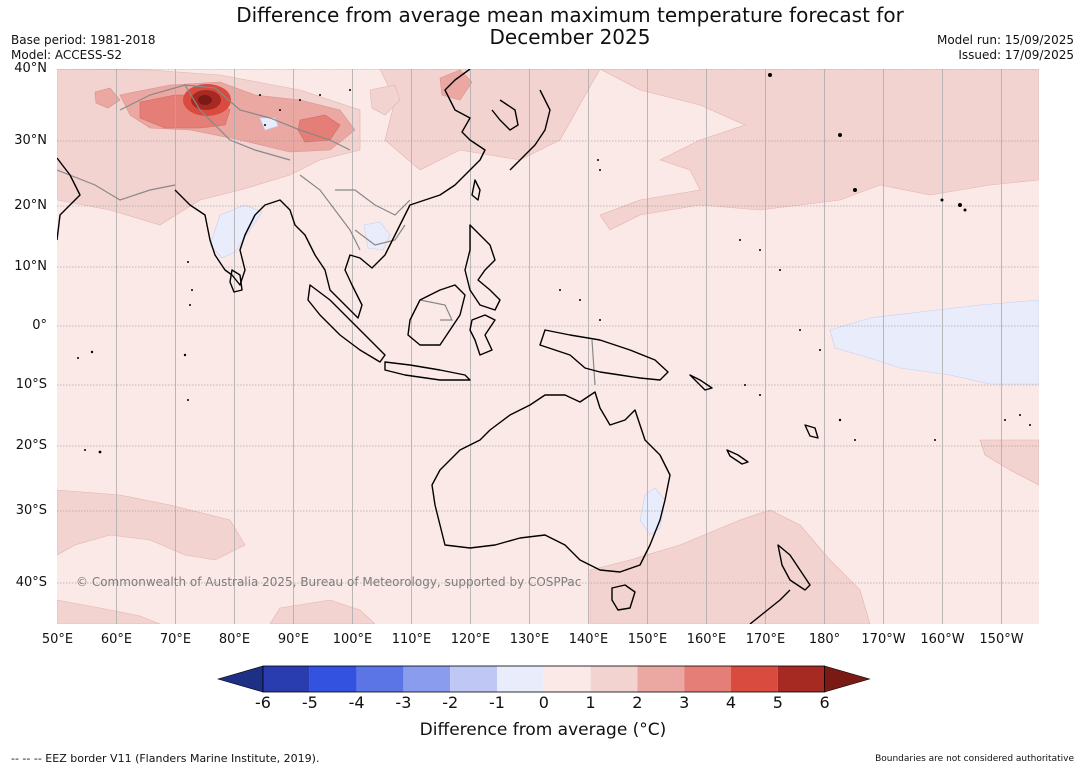  Describe the element at coordinates (30, 68) in the screenshot. I see `lat-label: 40°N` at that location.